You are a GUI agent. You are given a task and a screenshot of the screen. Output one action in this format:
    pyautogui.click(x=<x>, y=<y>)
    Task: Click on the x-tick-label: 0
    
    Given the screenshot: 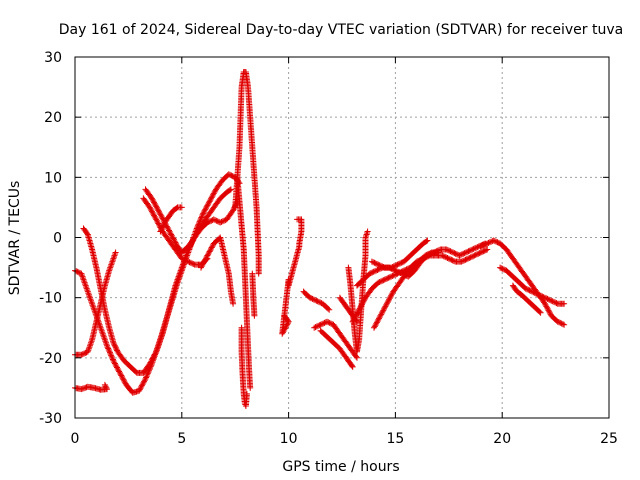 What is the action you would take?
    pyautogui.click(x=75, y=439)
    